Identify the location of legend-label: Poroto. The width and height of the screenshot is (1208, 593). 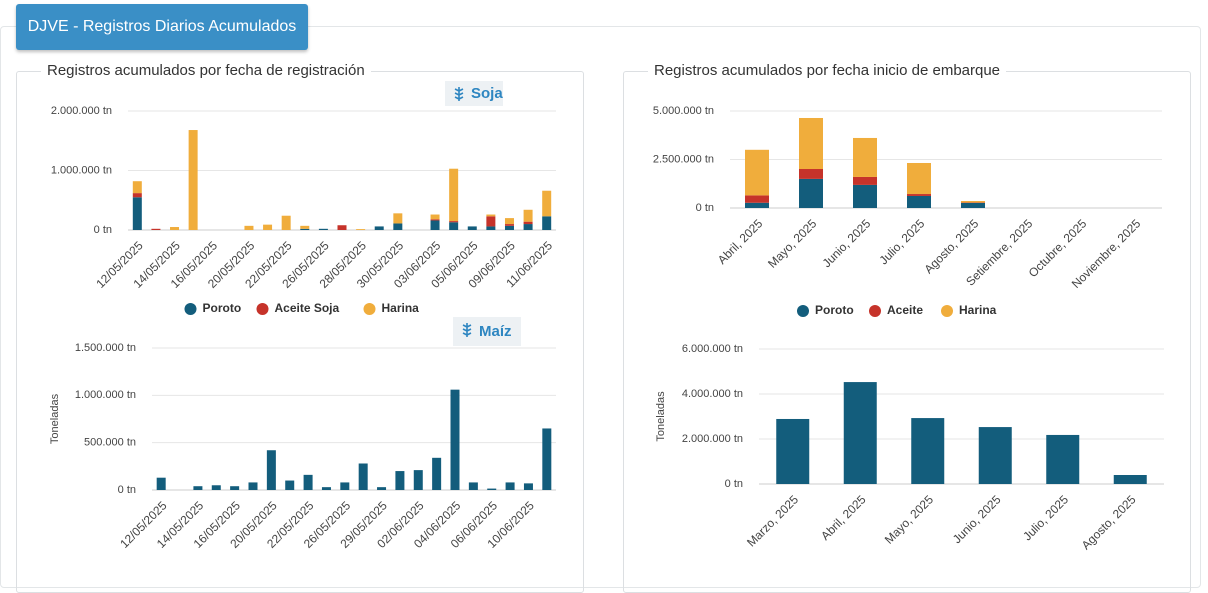
(834, 310).